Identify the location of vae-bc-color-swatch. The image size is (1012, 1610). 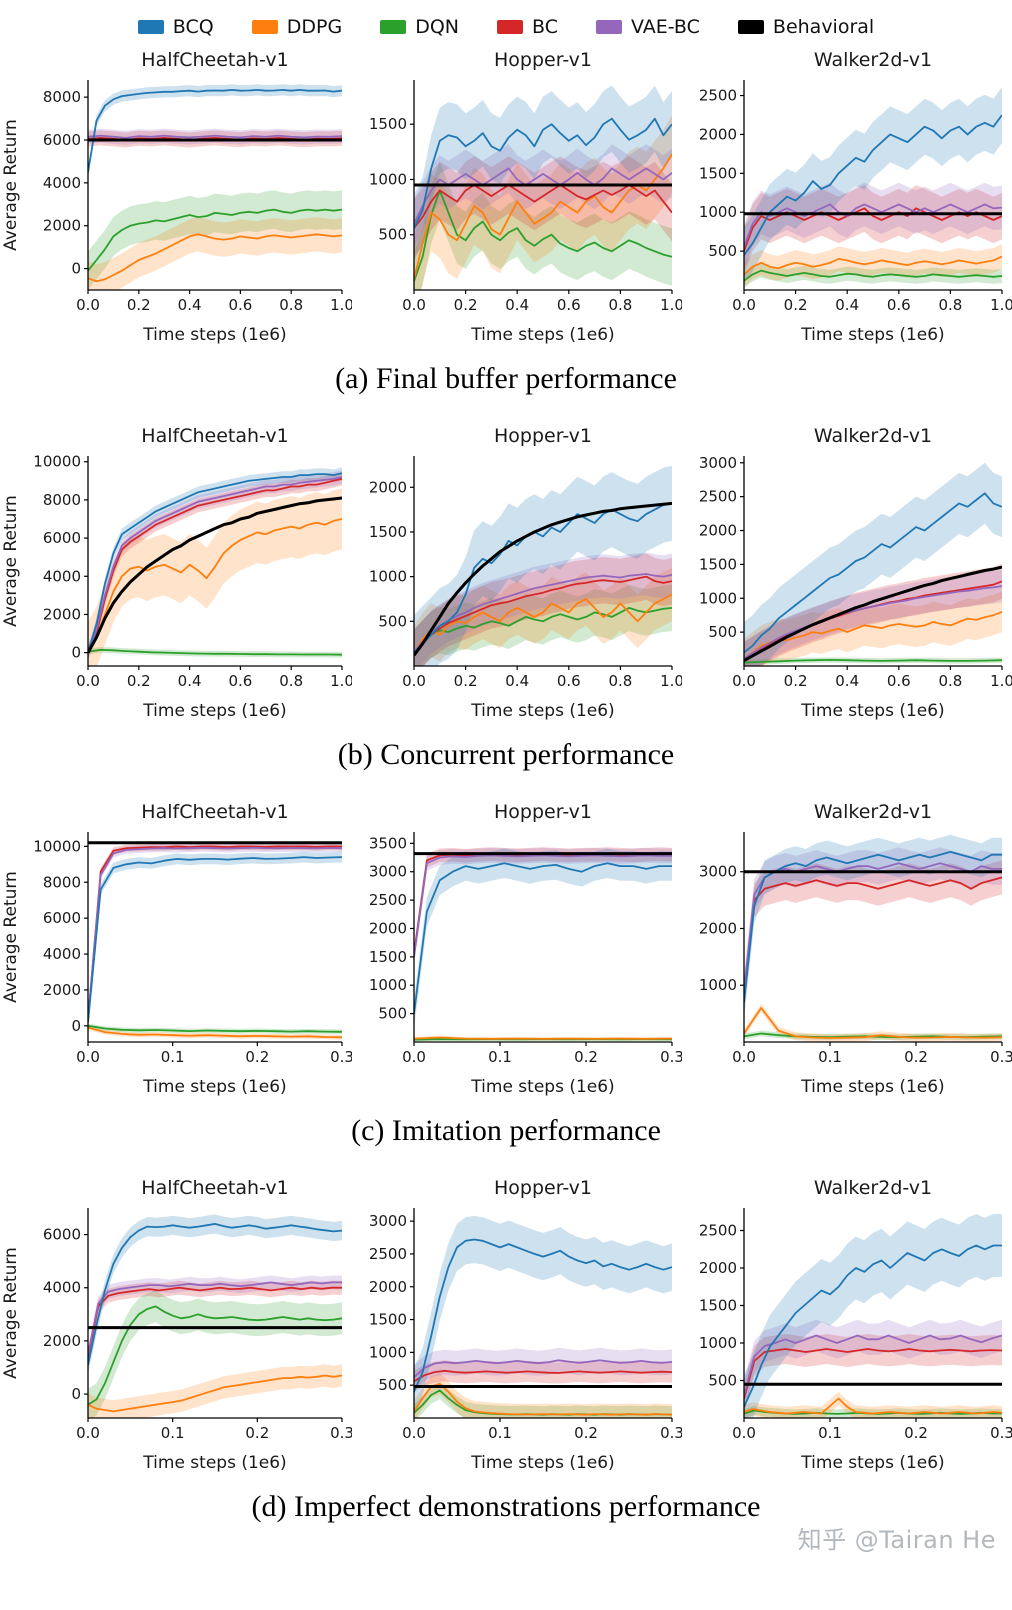
(608, 27).